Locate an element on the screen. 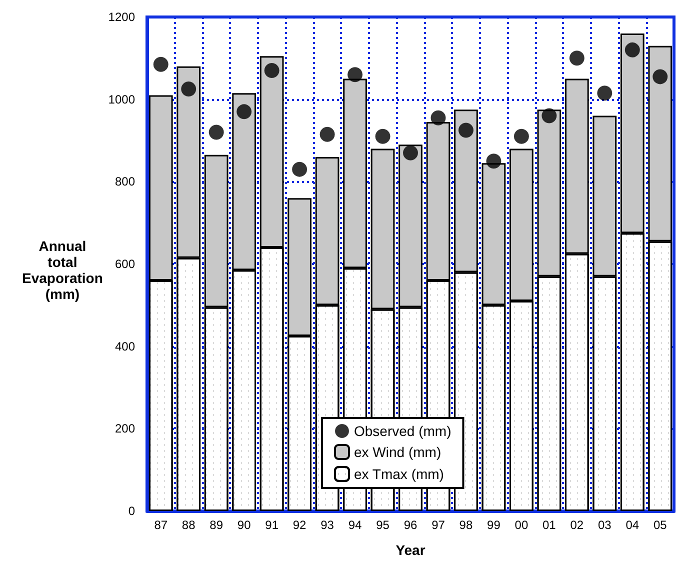  y-tick-label: 0 is located at coordinates (132, 511).